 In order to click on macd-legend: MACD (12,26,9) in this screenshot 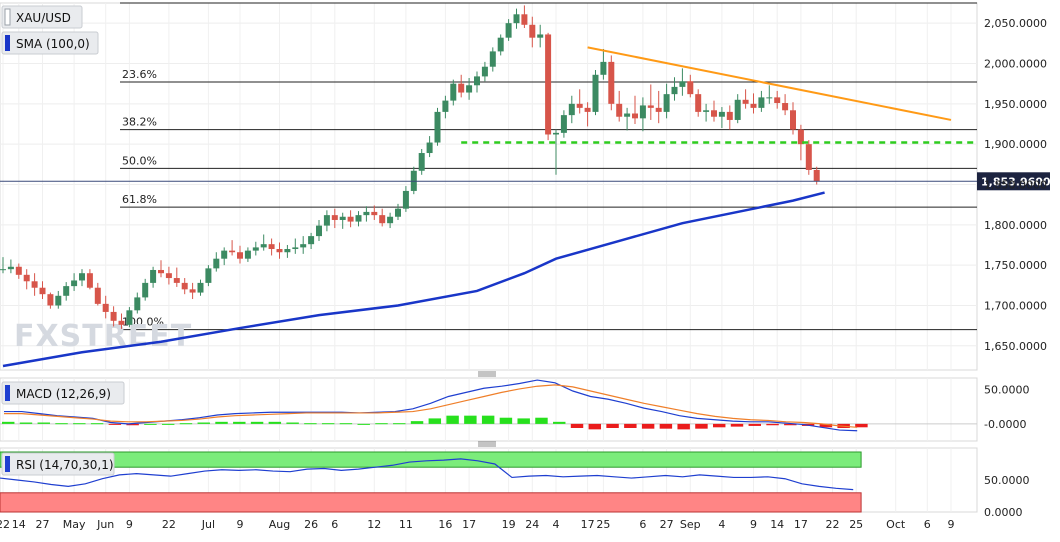, I will do `click(63, 393)`.